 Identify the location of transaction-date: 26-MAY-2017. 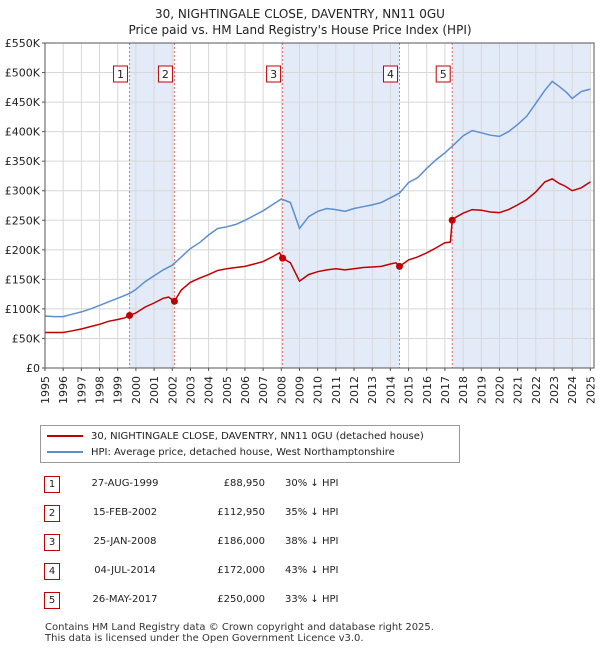
(125, 599).